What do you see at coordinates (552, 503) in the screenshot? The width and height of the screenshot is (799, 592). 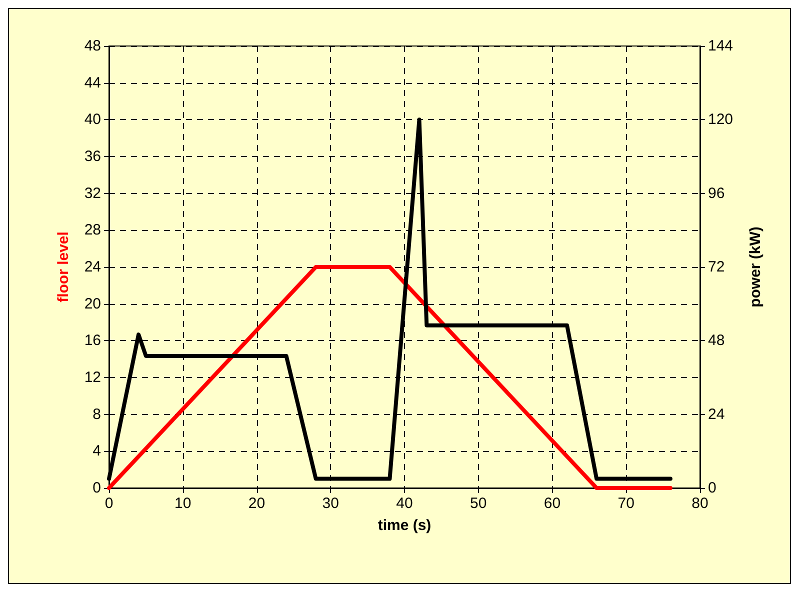 I see `x-tick-label: 60` at bounding box center [552, 503].